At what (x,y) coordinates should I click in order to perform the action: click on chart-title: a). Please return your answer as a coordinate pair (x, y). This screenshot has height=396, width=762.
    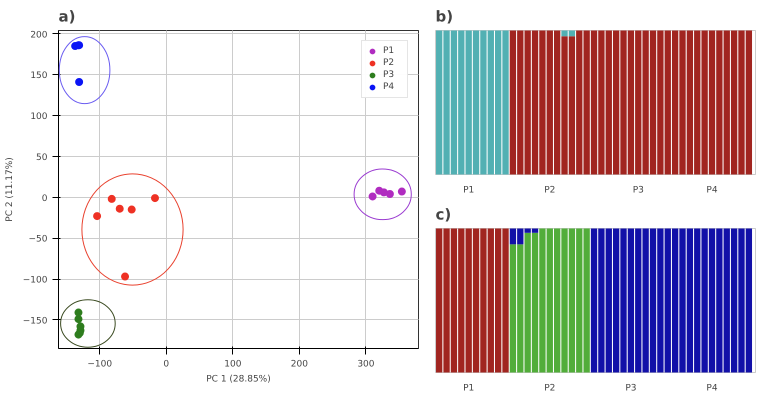
    Looking at the image, I should click on (67, 17).